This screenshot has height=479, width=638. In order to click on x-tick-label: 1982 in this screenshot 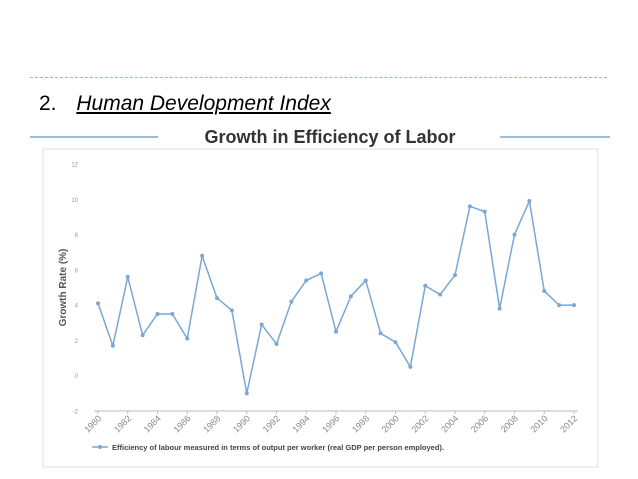, I will do `click(122, 423)`.